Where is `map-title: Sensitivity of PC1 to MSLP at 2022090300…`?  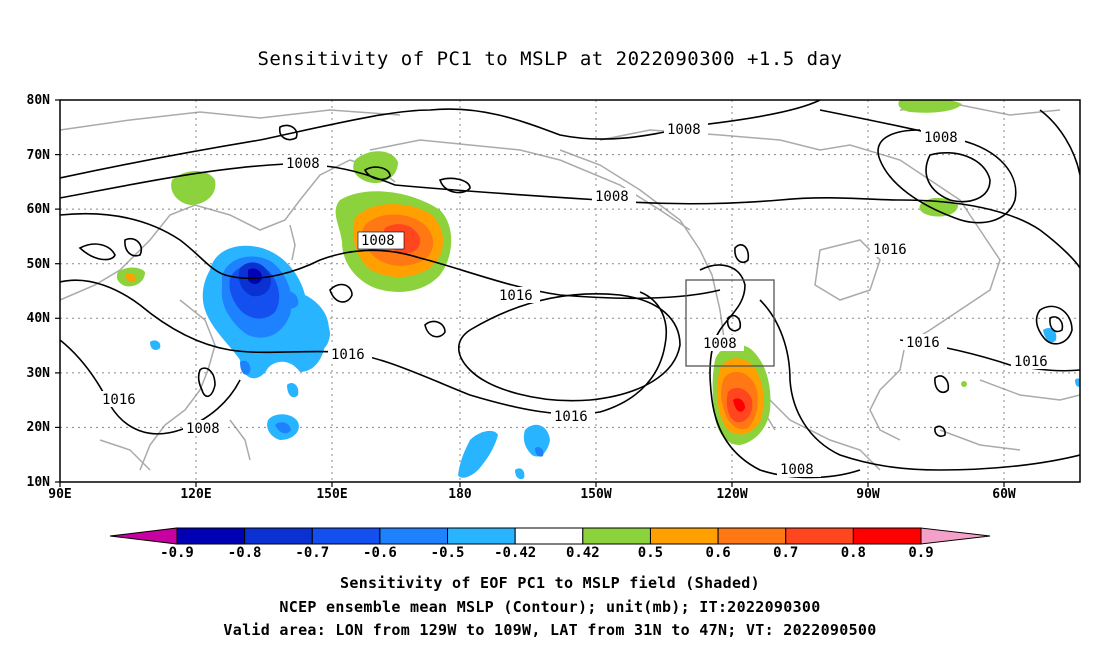 map-title: Sensitivity of PC1 to MSLP at 2022090300… is located at coordinates (550, 59).